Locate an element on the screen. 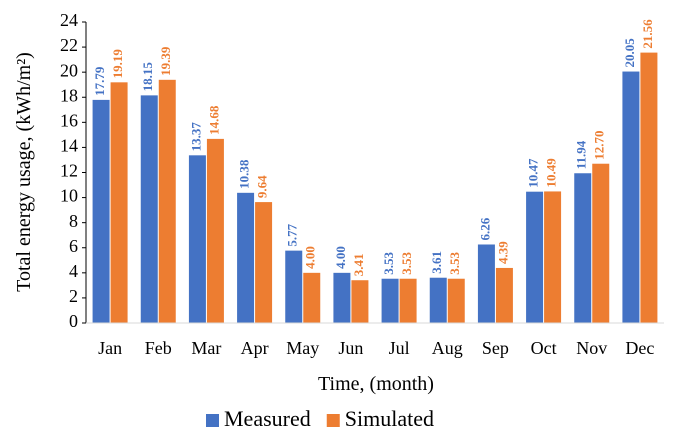 This screenshot has width=676, height=437. x-tick-label: May is located at coordinates (302, 348).